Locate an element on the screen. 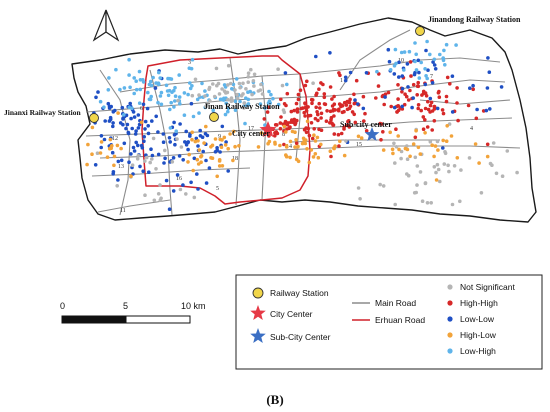 Image resolution: width=550 pixels, height=412 pixels. legend-low-high-icon is located at coordinates (450, 351).